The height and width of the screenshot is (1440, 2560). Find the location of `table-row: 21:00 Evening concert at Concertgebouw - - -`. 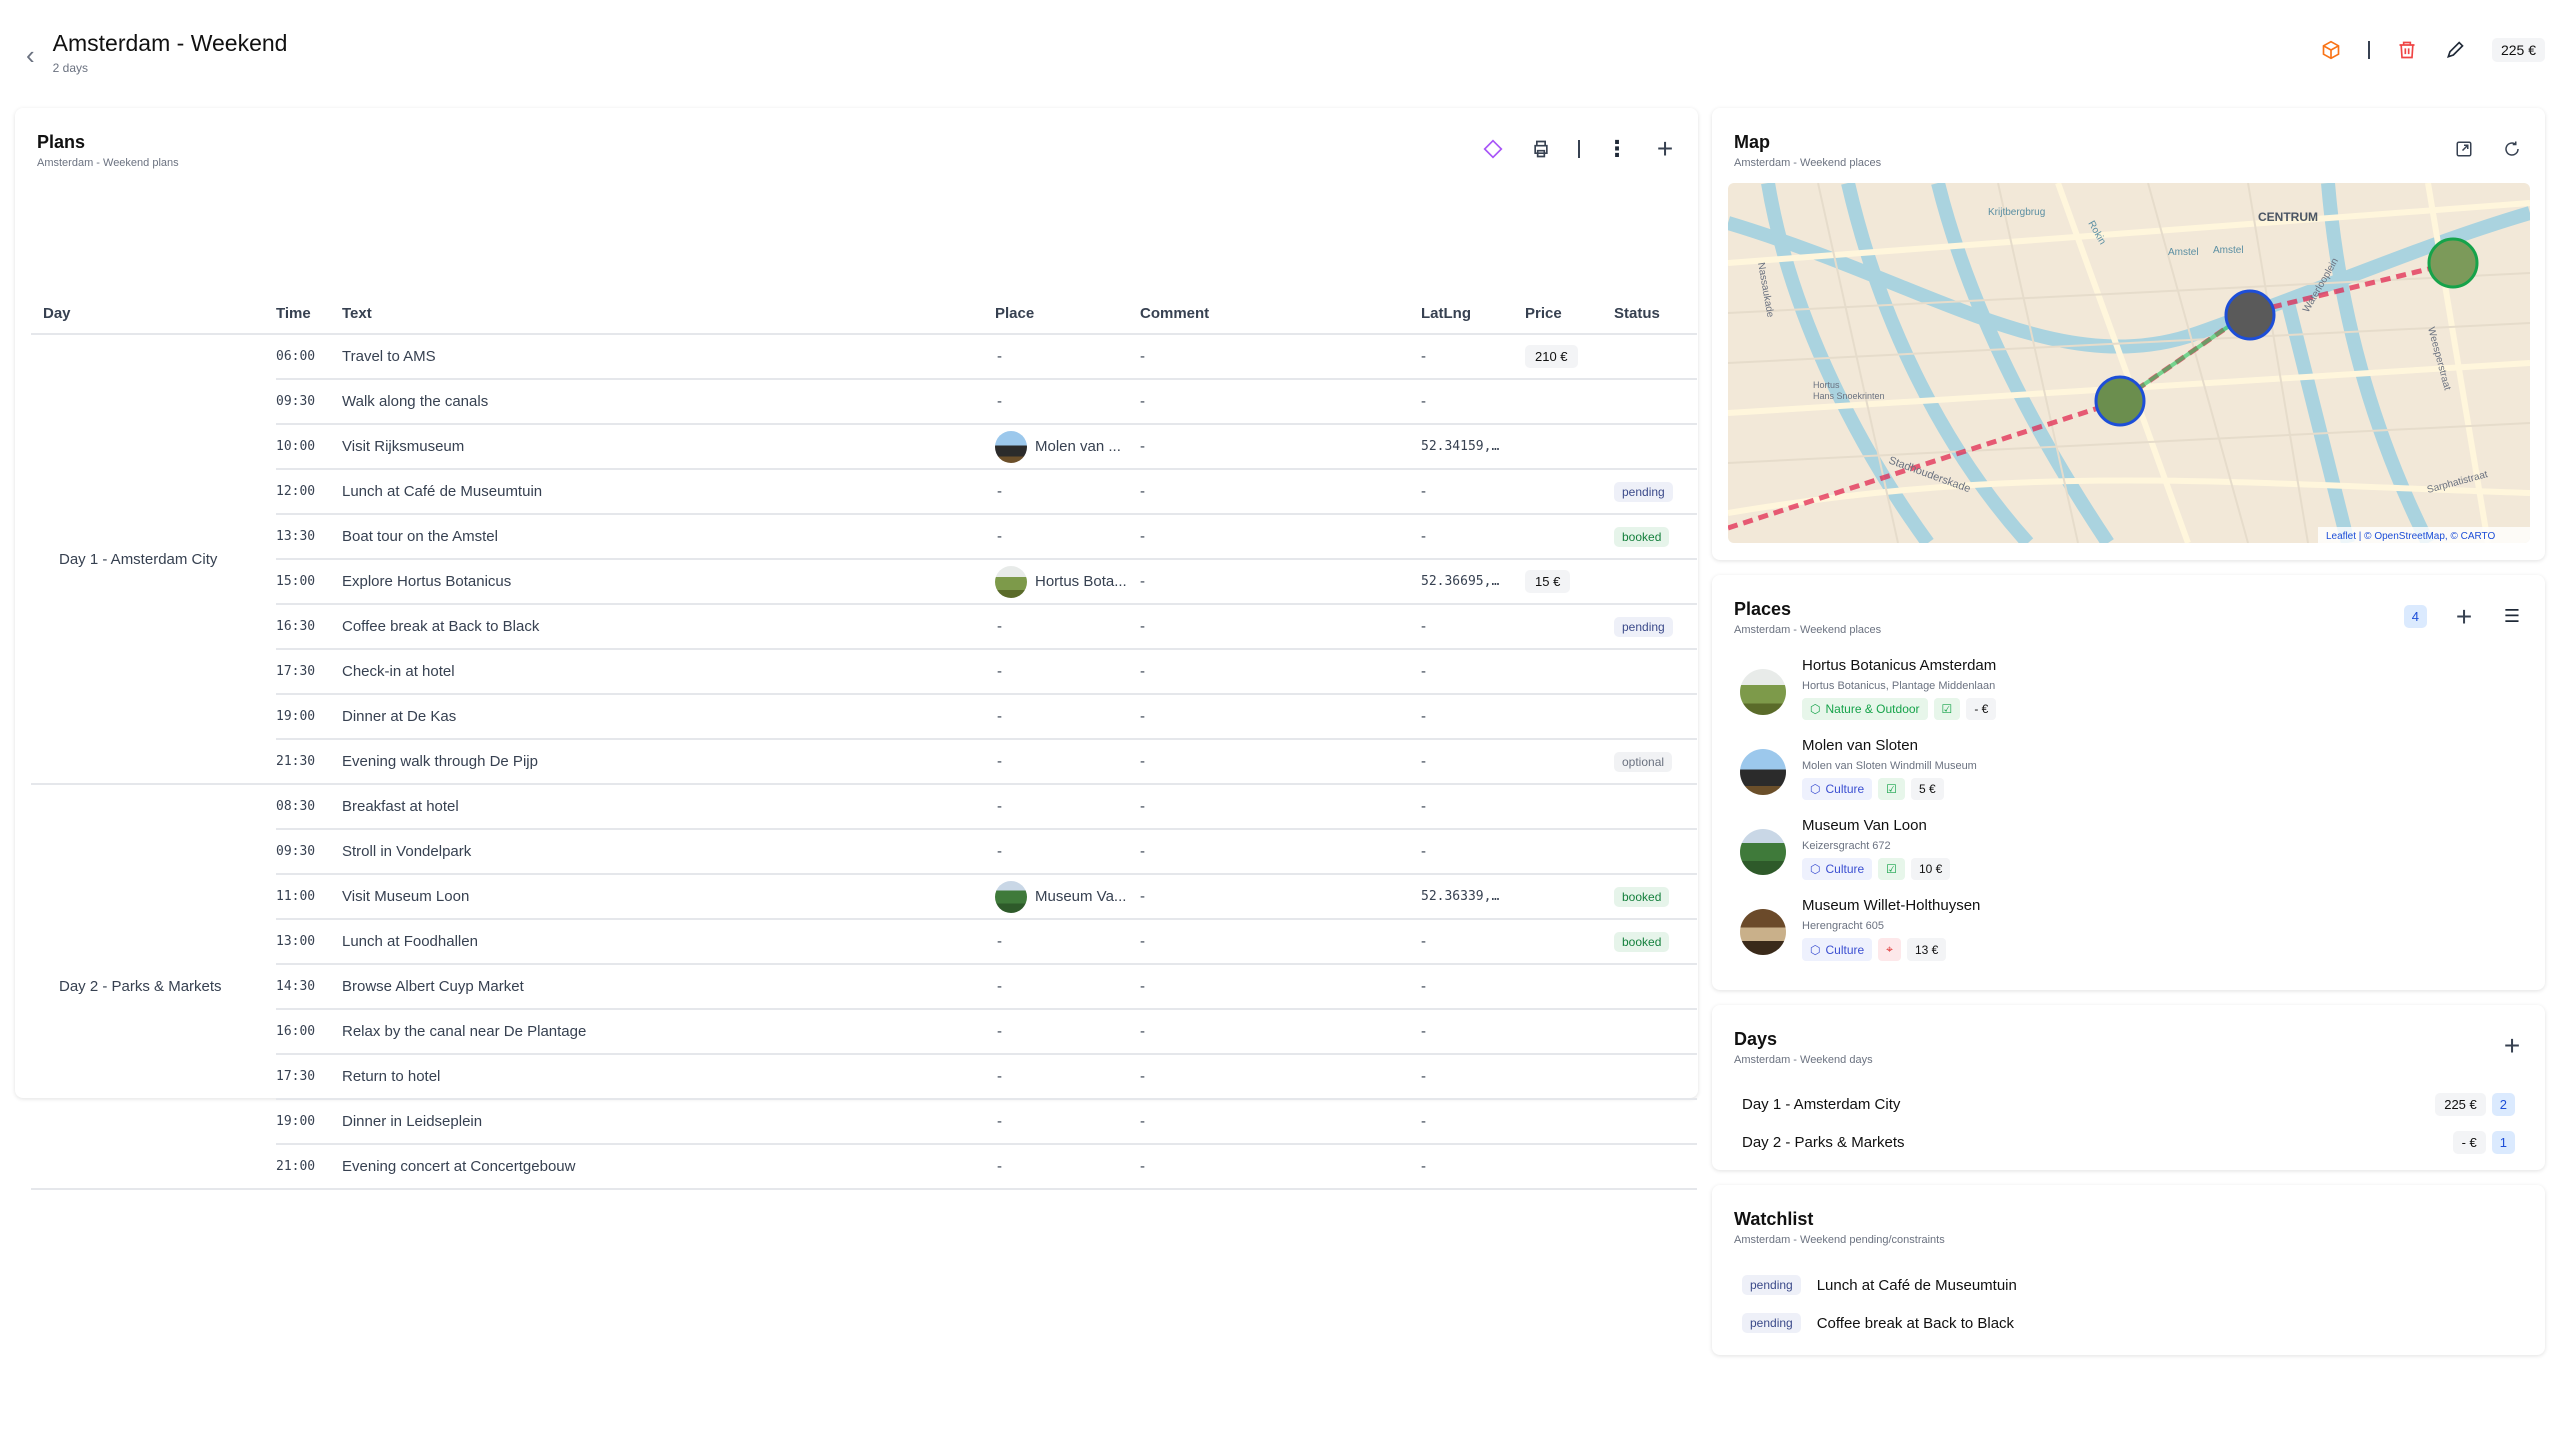

table-row: 21:00 Evening concert at Concertgebouw - - - is located at coordinates (864, 1167).